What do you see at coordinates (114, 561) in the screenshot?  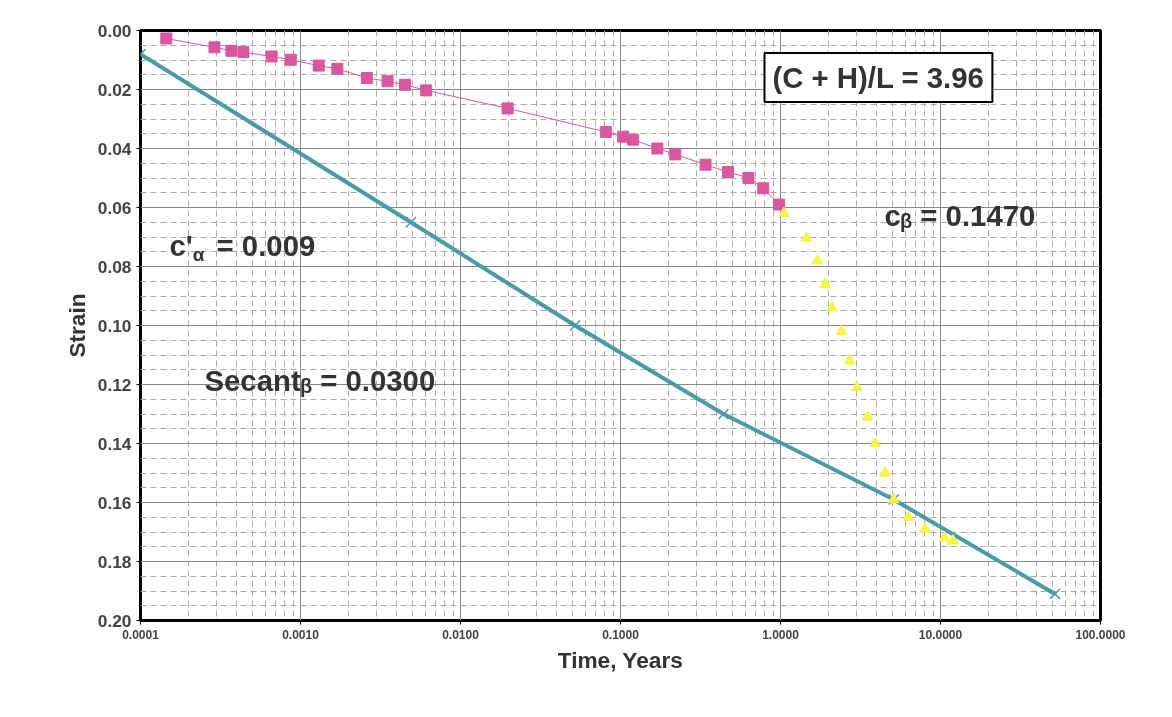 I see `y-tick-label: 0.18` at bounding box center [114, 561].